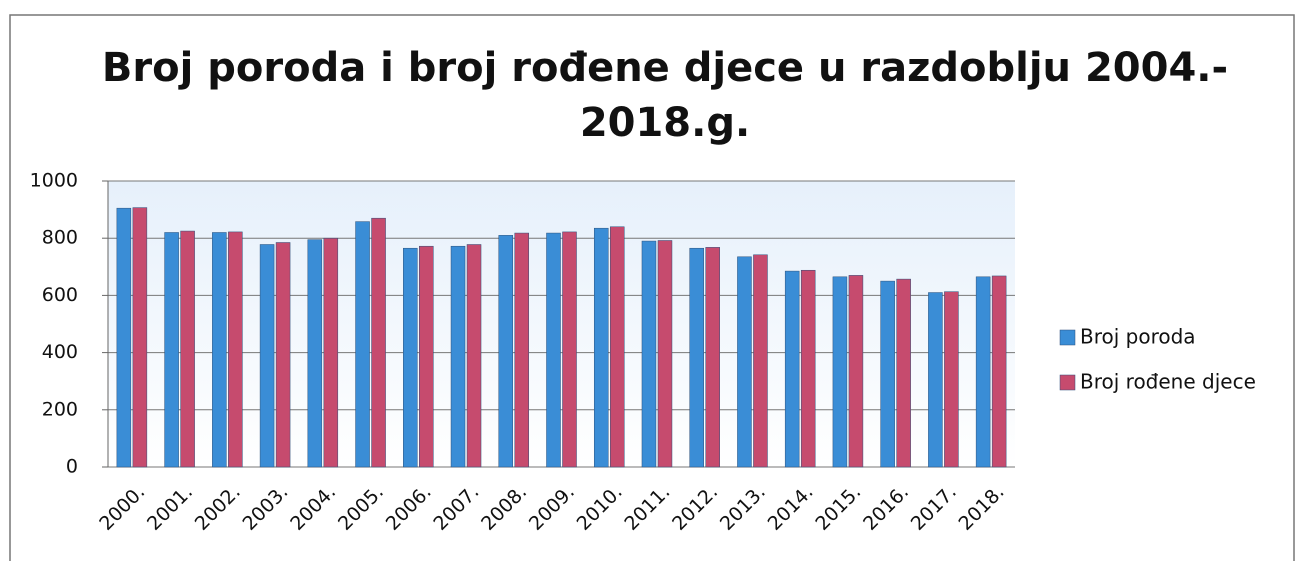 The height and width of the screenshot is (561, 1304). What do you see at coordinates (1168, 382) in the screenshot?
I see `legend-label: Broj rođene djece` at bounding box center [1168, 382].